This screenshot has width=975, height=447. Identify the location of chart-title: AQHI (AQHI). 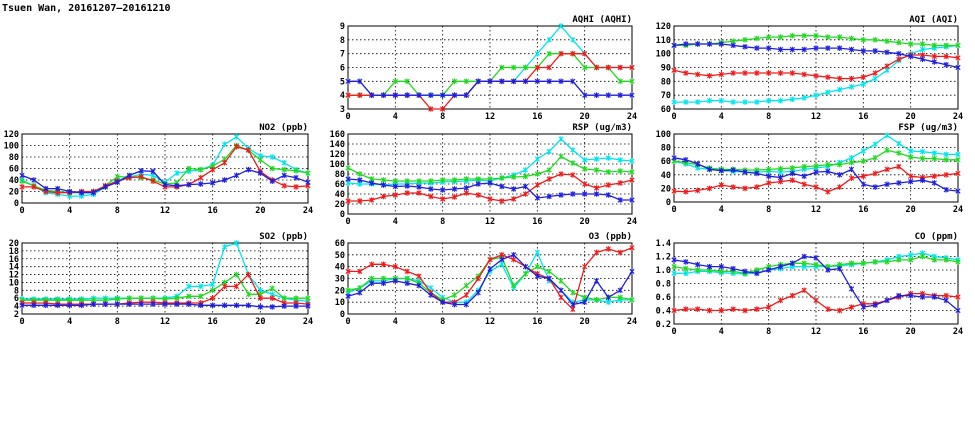
(602, 20).